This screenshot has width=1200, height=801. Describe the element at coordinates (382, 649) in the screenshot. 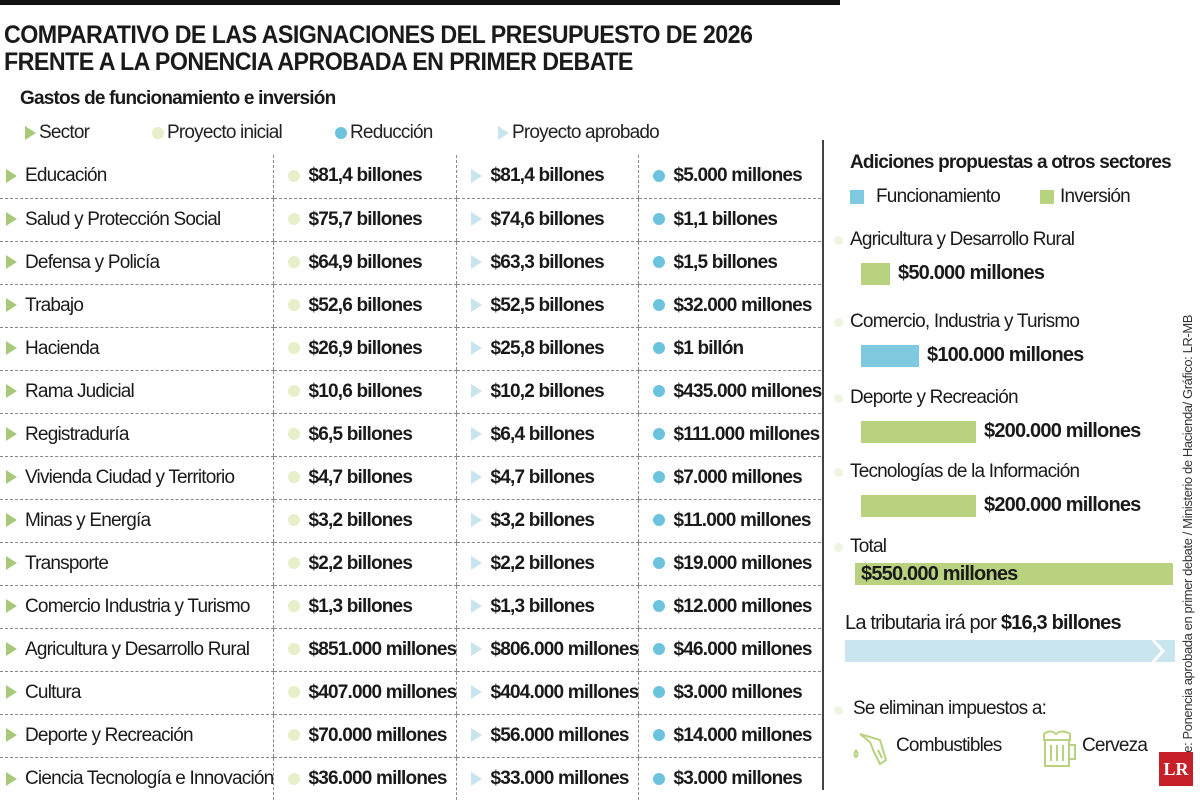

I see `cell-text: $851.000 millones` at that location.